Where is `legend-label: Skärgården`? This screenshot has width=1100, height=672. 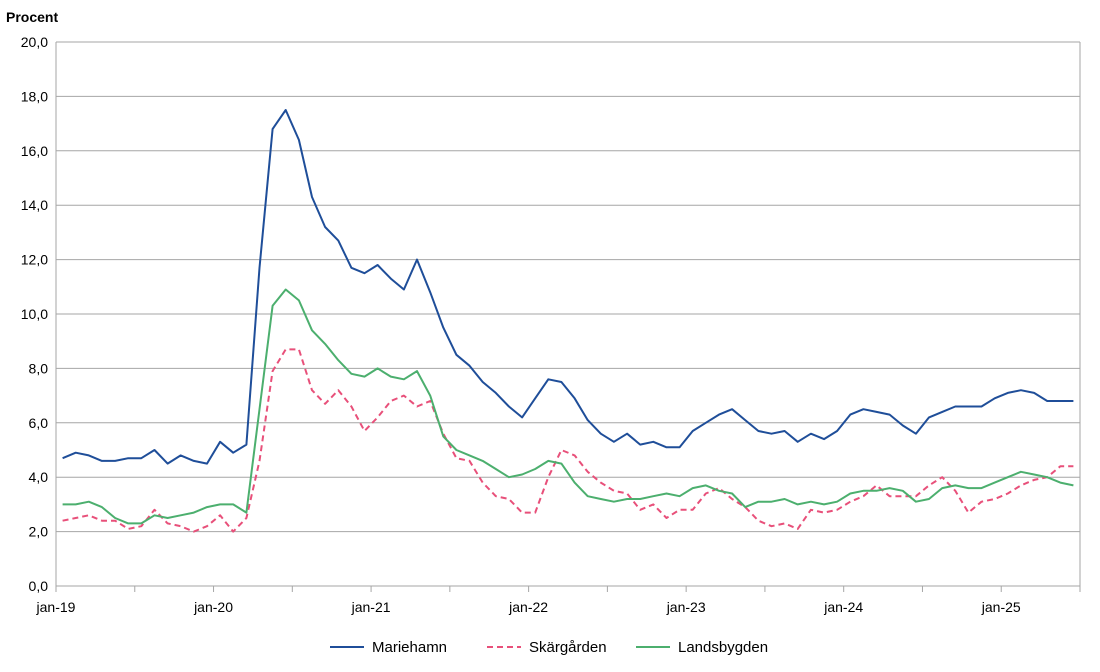
legend-label: Skärgården is located at coordinates (568, 647).